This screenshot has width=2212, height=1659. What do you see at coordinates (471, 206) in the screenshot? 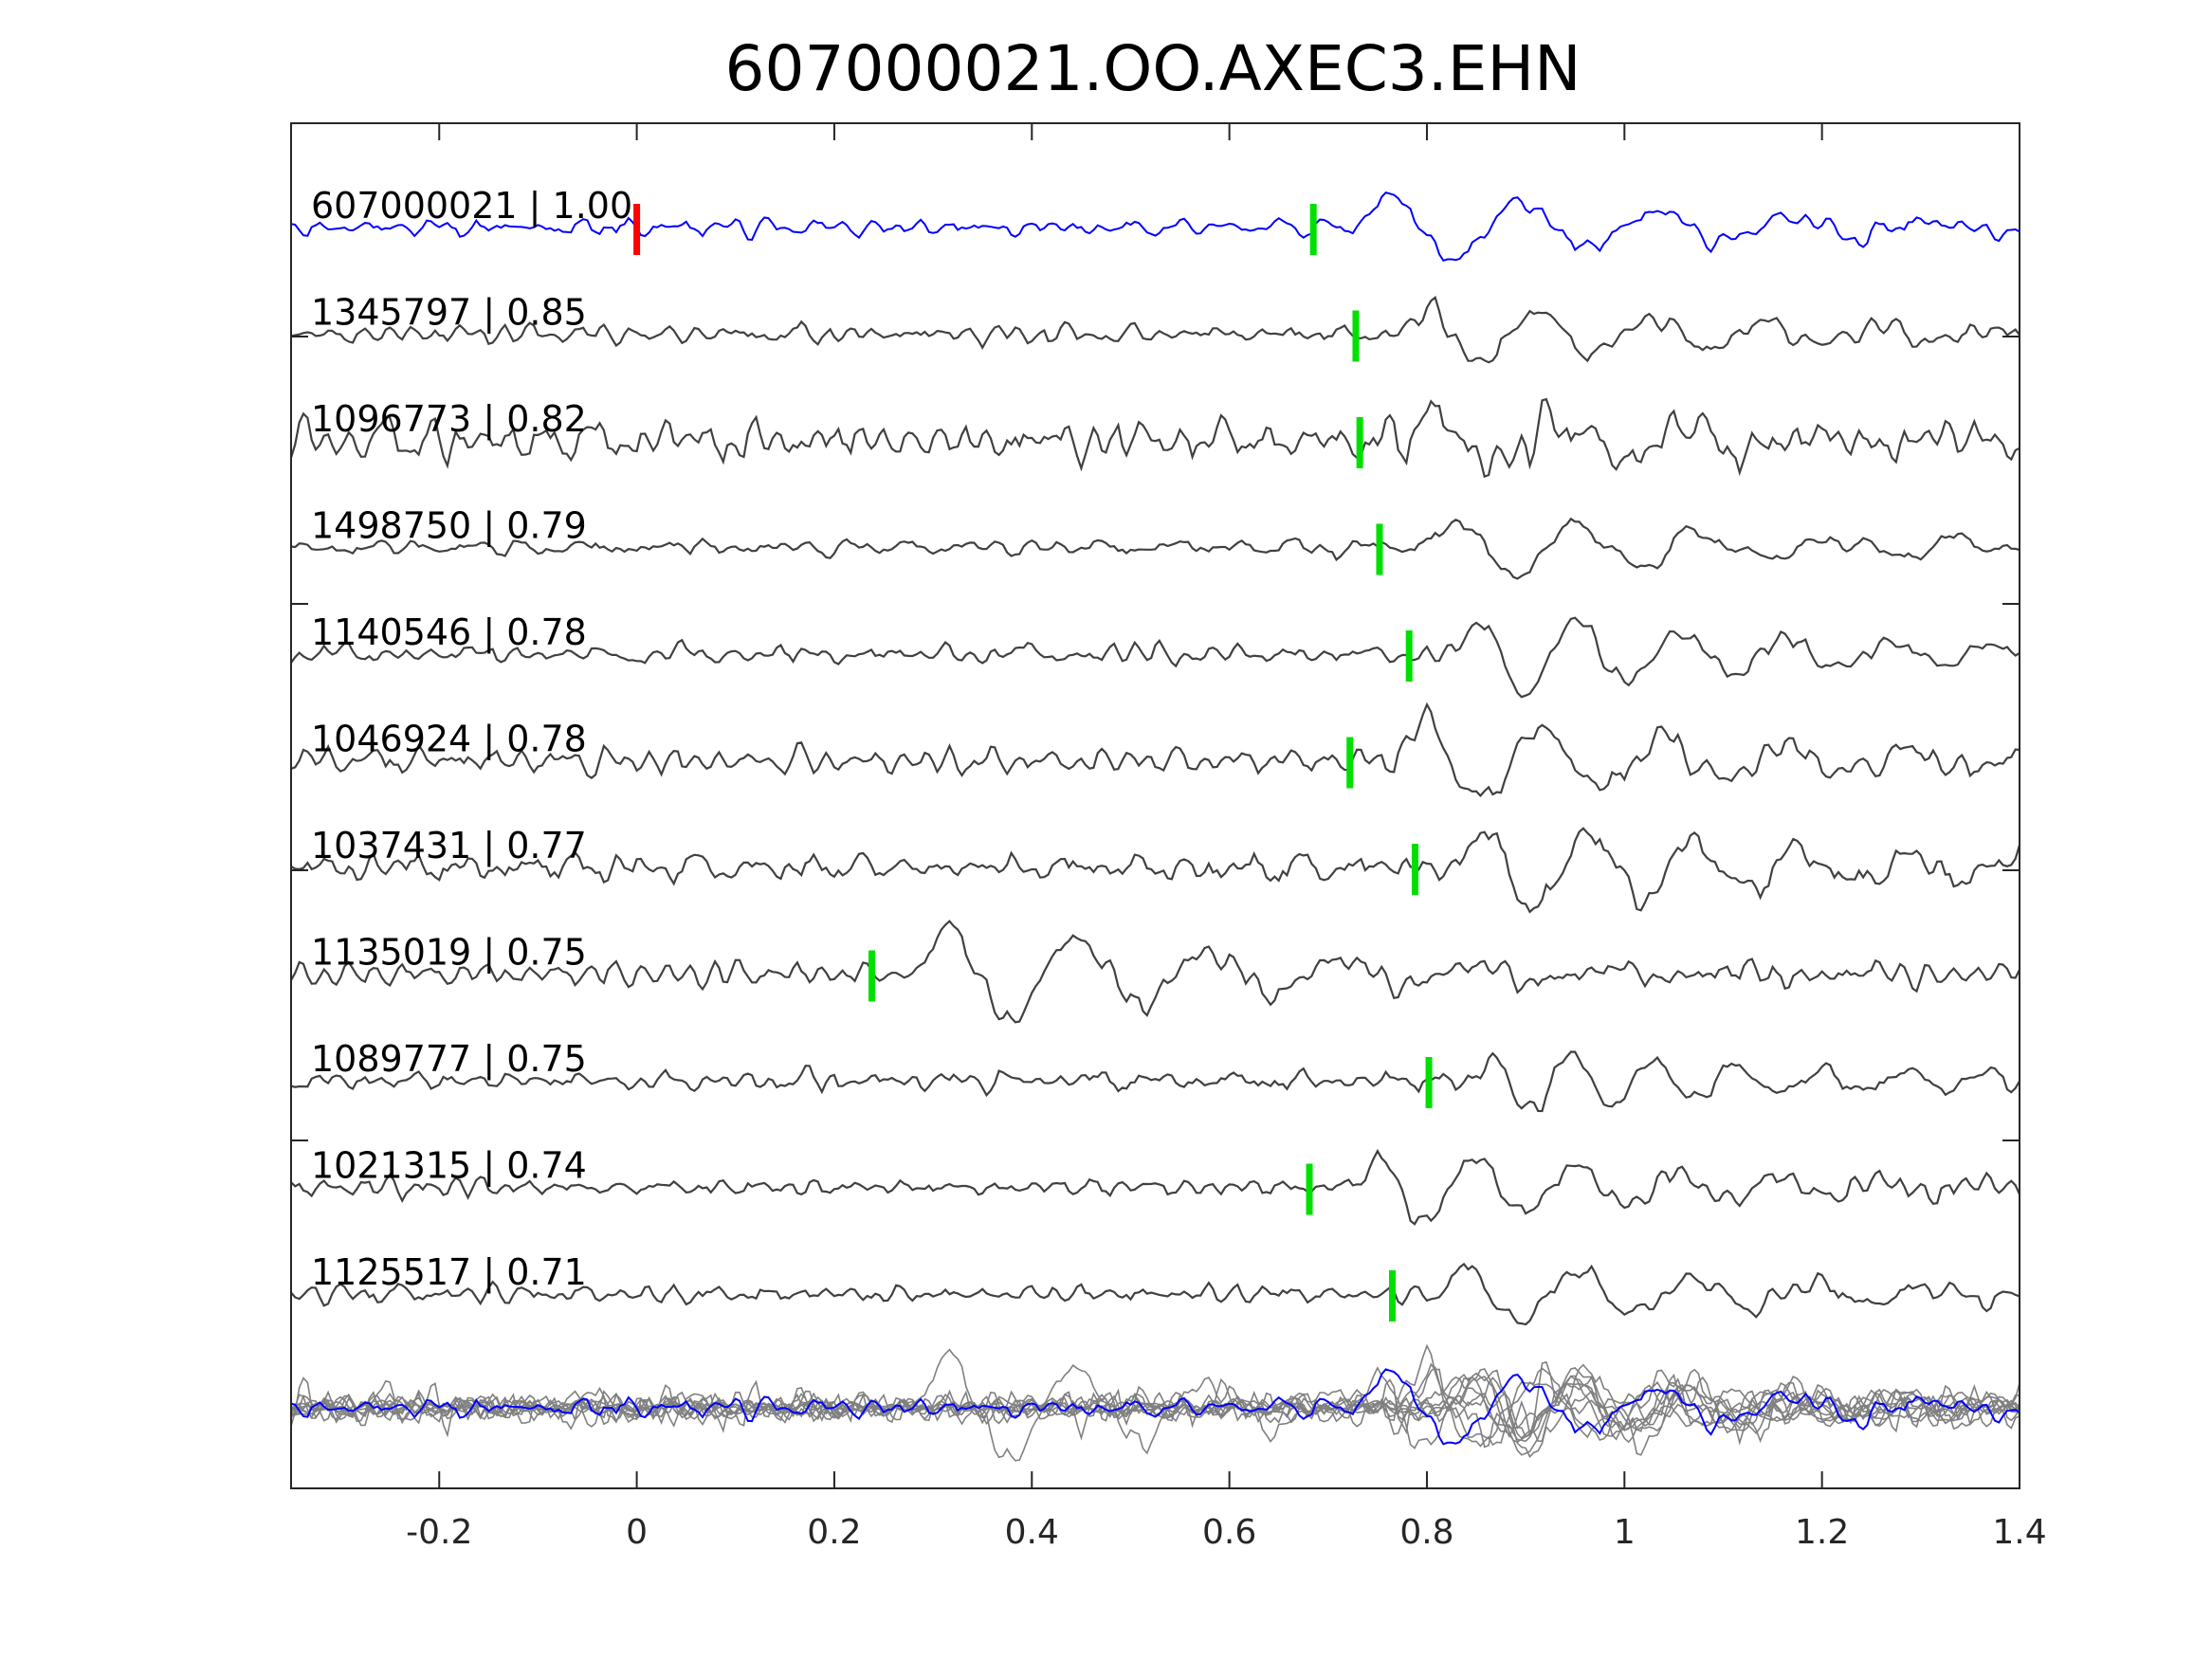
I see `trace-label: 607000021 | 1.00` at bounding box center [471, 206].